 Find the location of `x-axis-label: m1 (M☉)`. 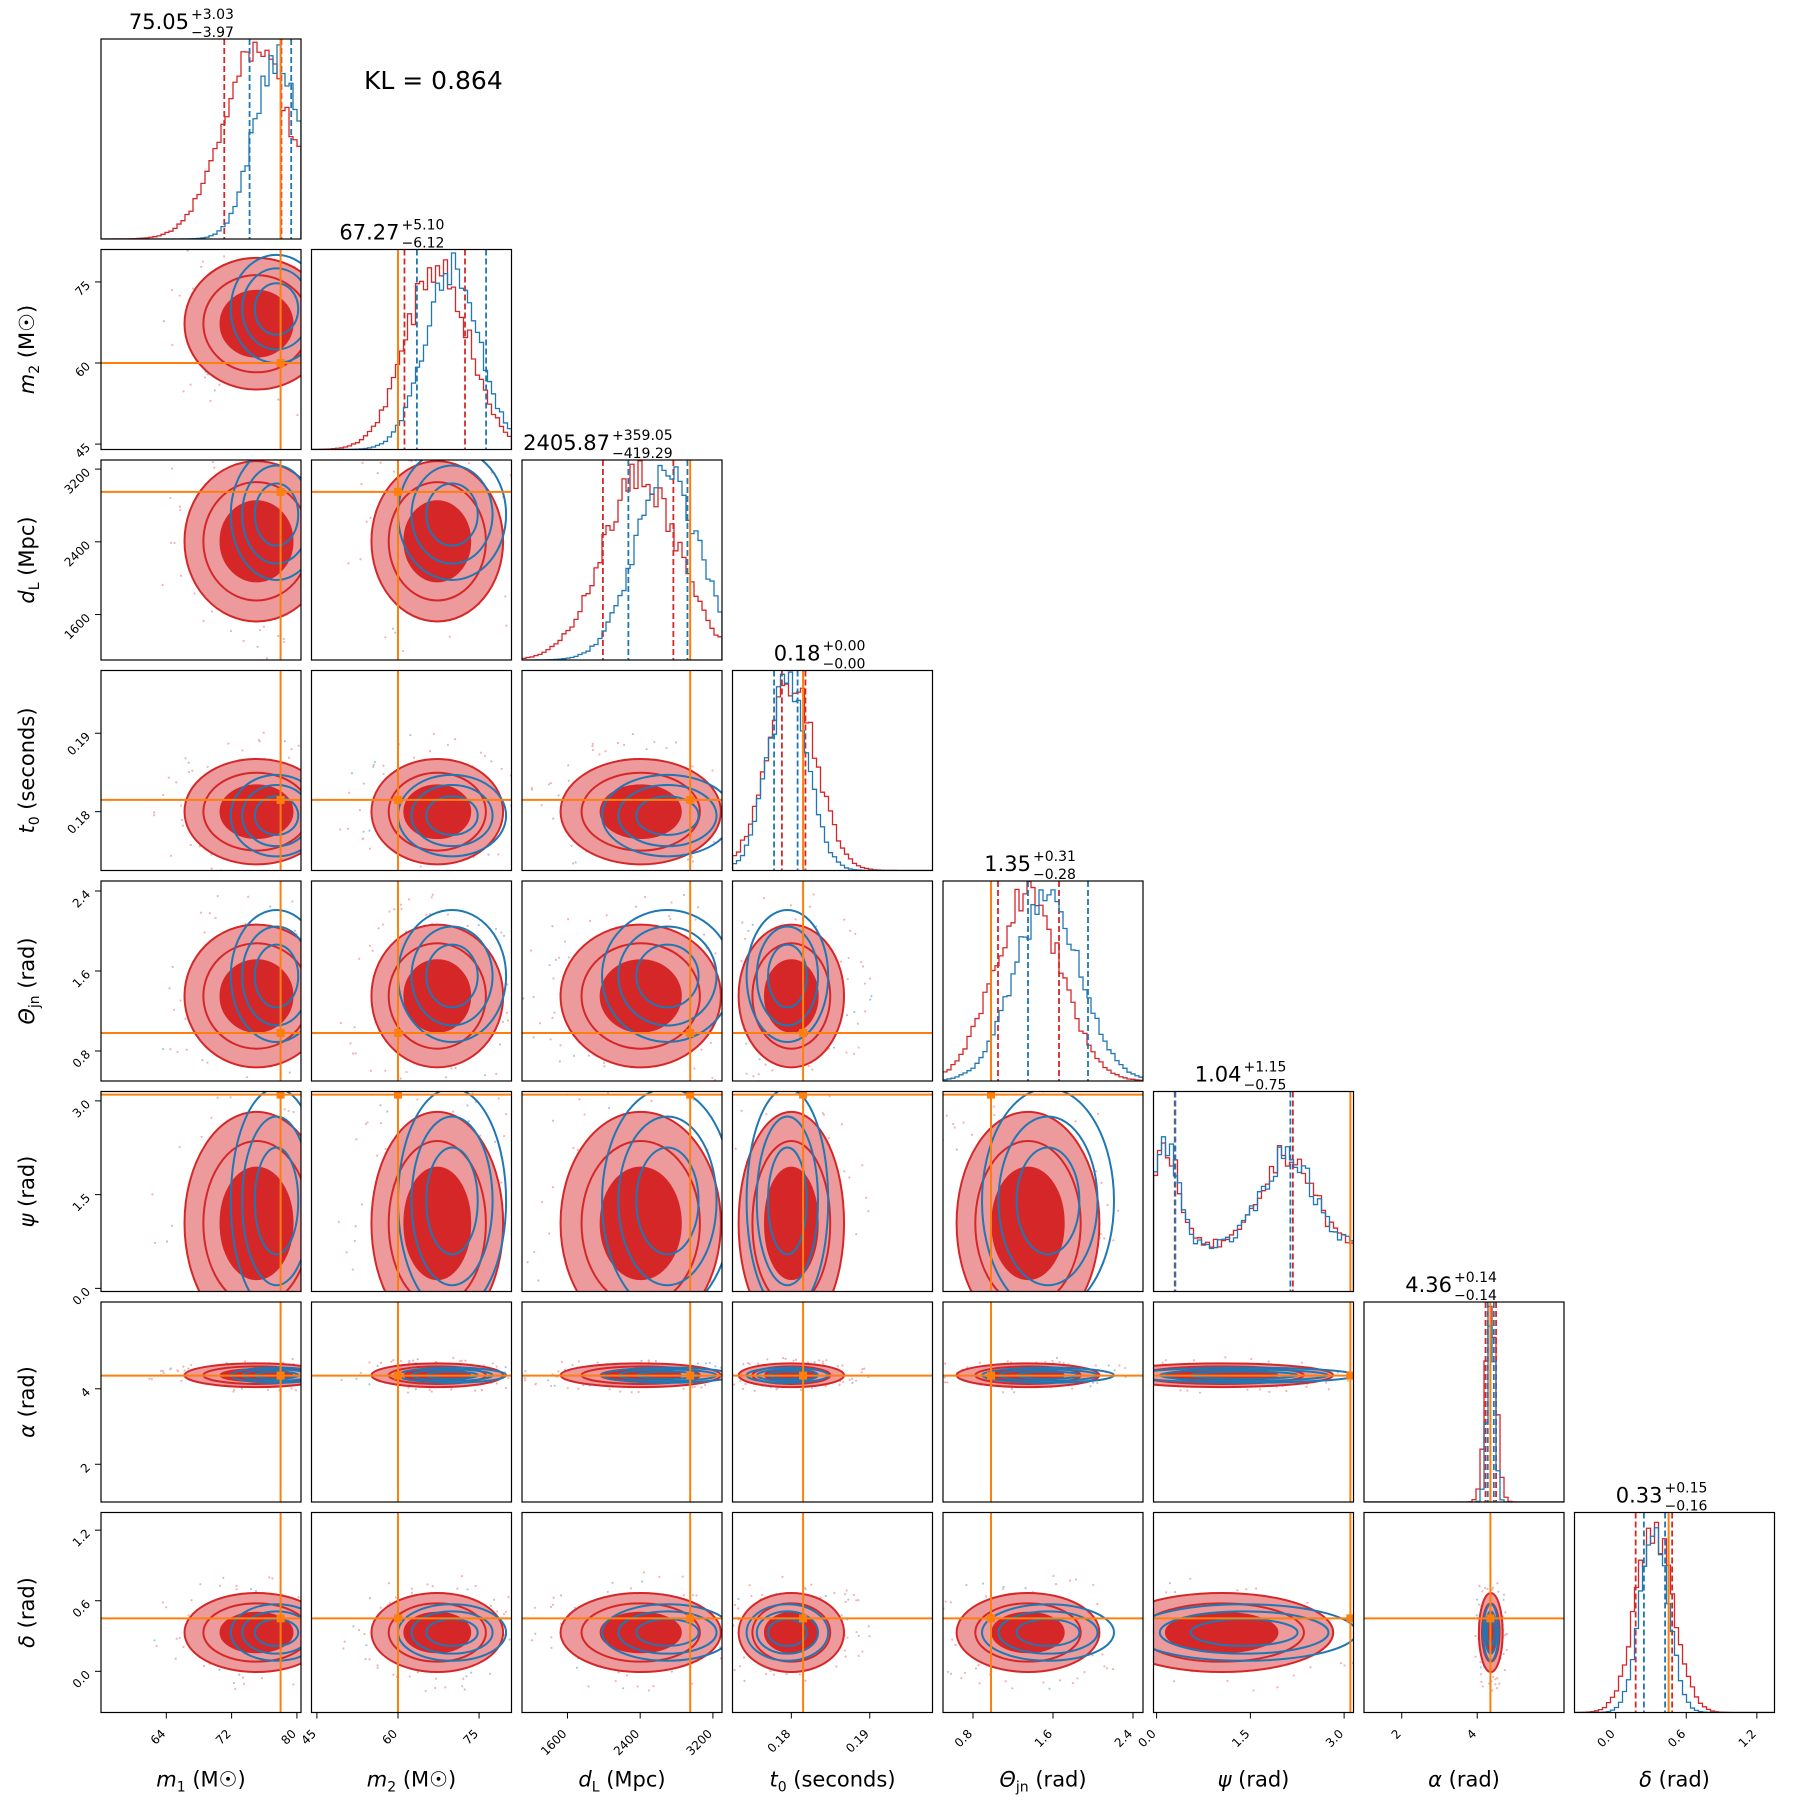

x-axis-label: m1 (M☉) is located at coordinates (200, 1782).